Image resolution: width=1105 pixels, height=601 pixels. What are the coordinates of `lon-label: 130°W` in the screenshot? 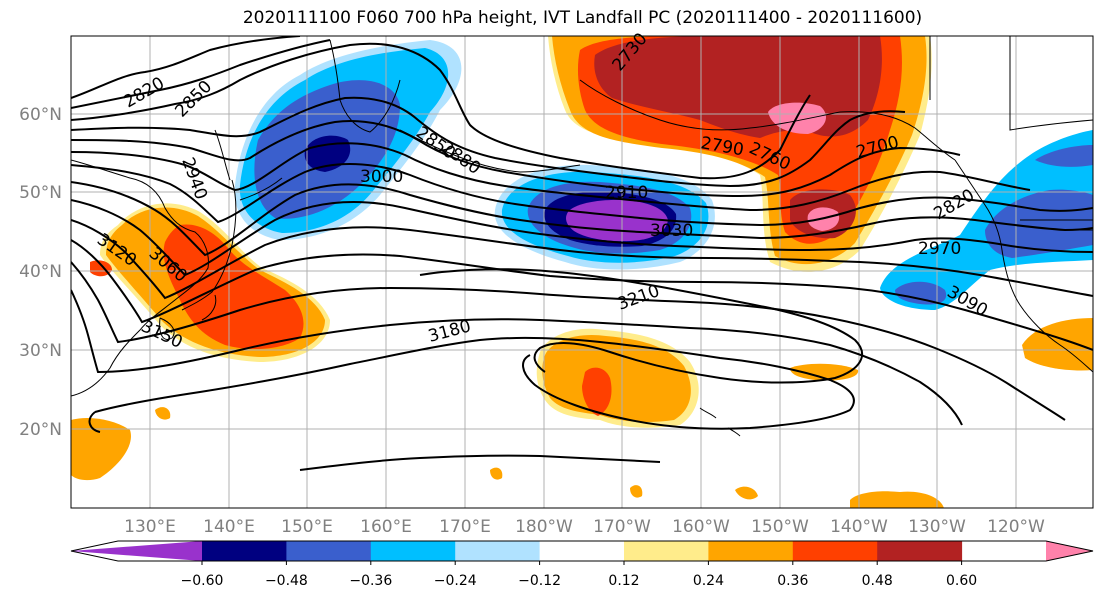 It's located at (937, 527).